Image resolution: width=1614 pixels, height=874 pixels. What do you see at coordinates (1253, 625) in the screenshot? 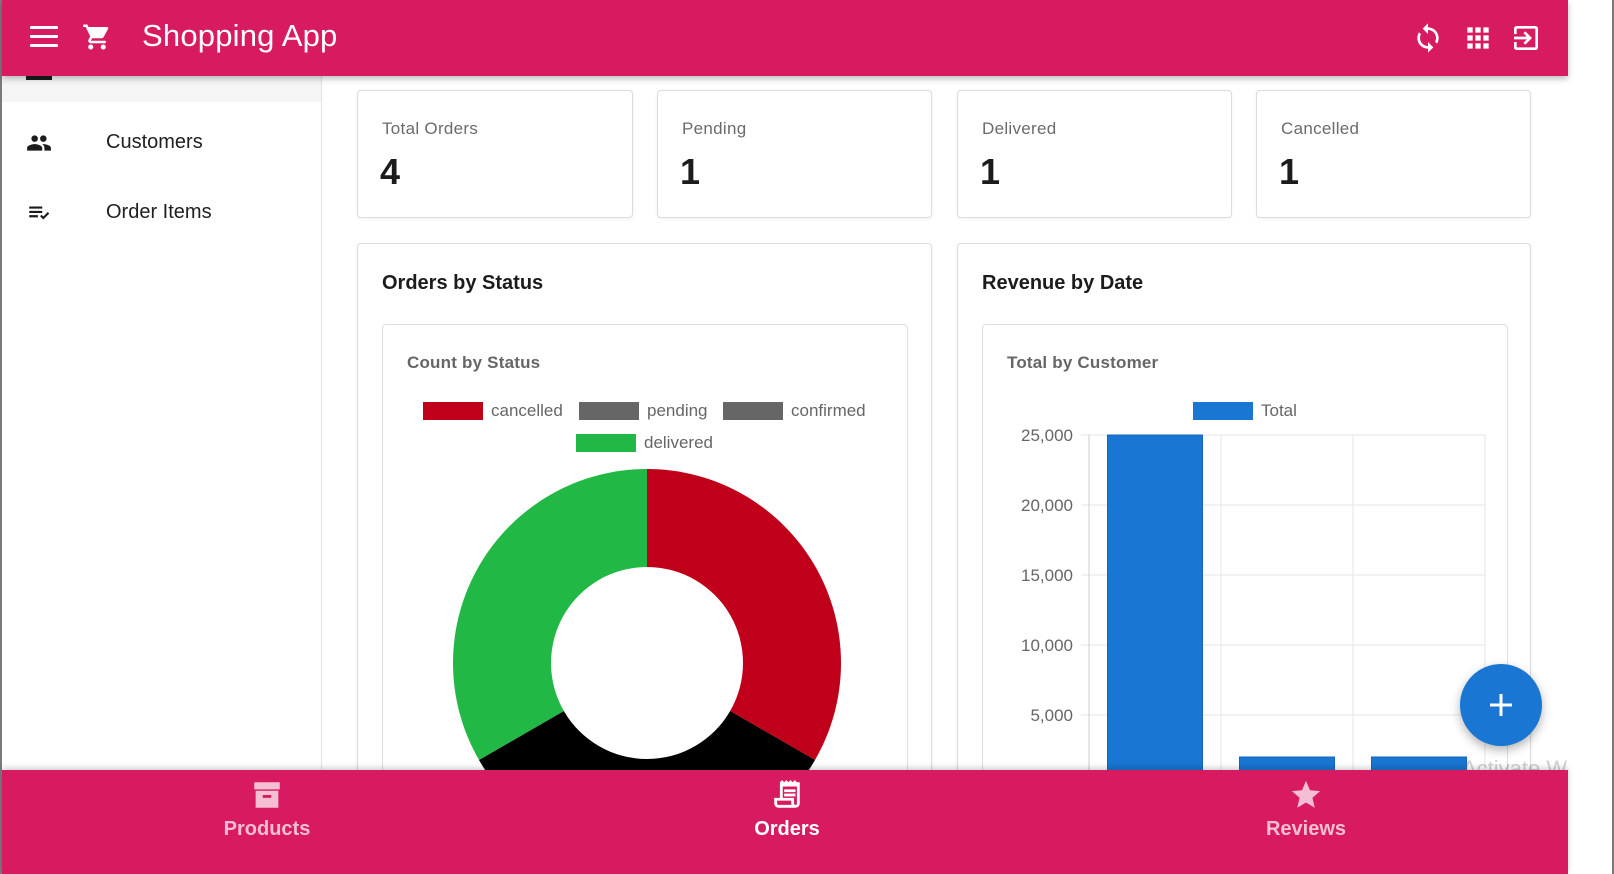
I see `bar-chart: 25,000 20,000 15,000 10,000 5,000` at bounding box center [1253, 625].